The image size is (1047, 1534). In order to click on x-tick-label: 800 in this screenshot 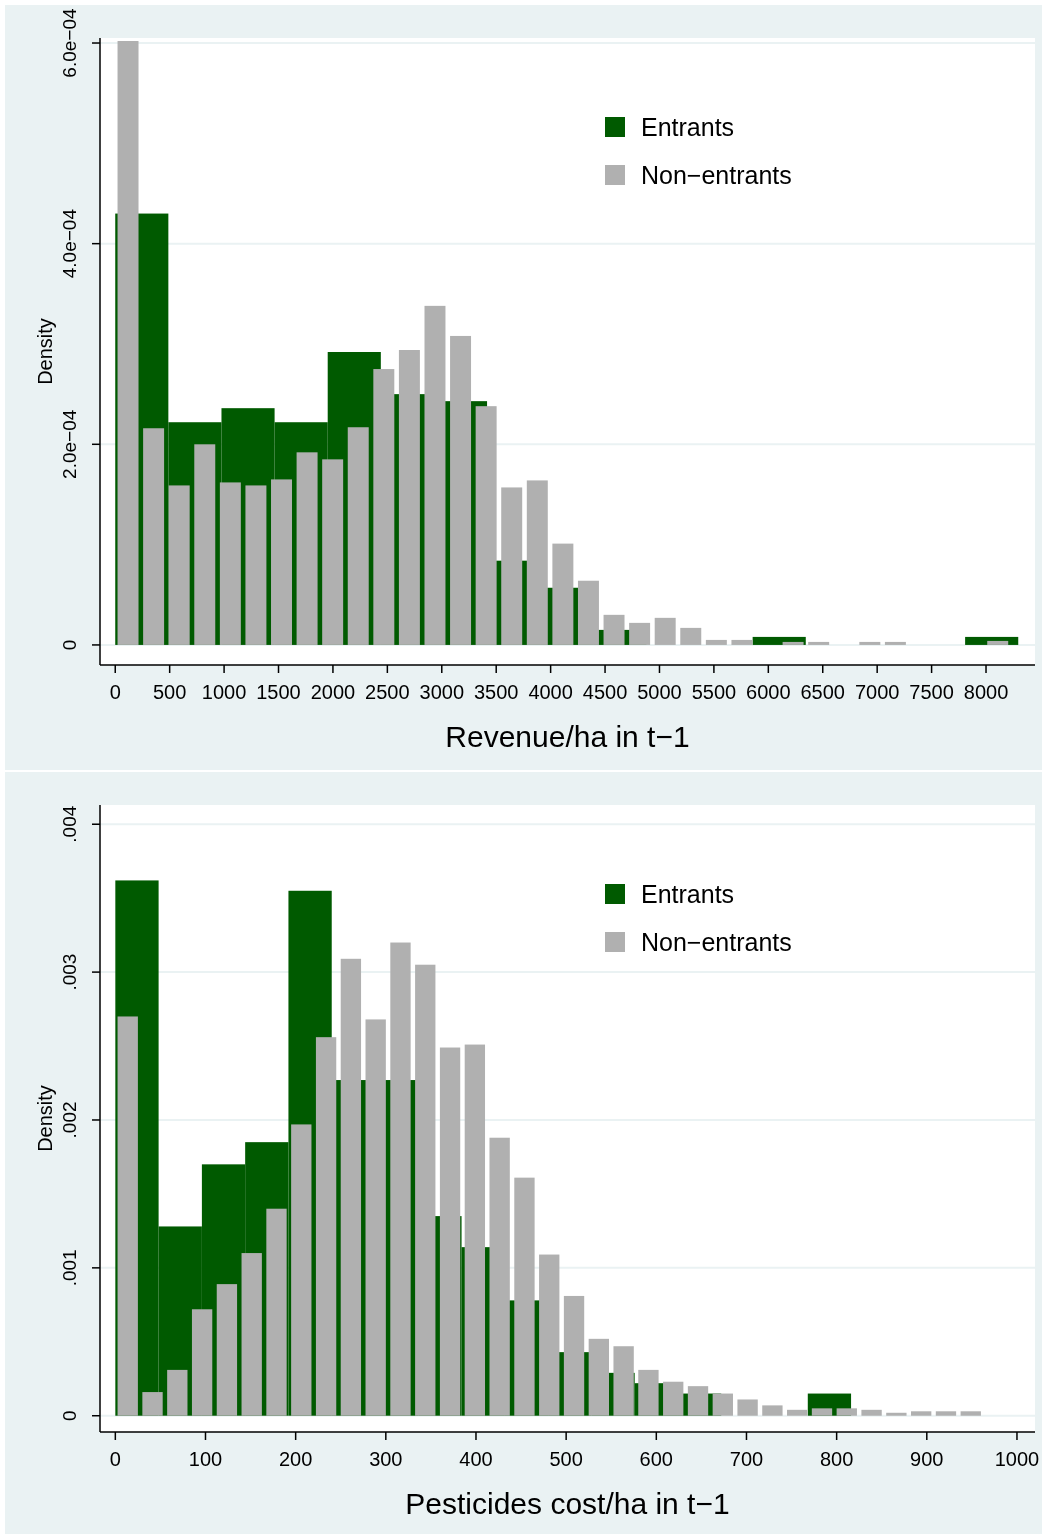, I will do `click(836, 1459)`.